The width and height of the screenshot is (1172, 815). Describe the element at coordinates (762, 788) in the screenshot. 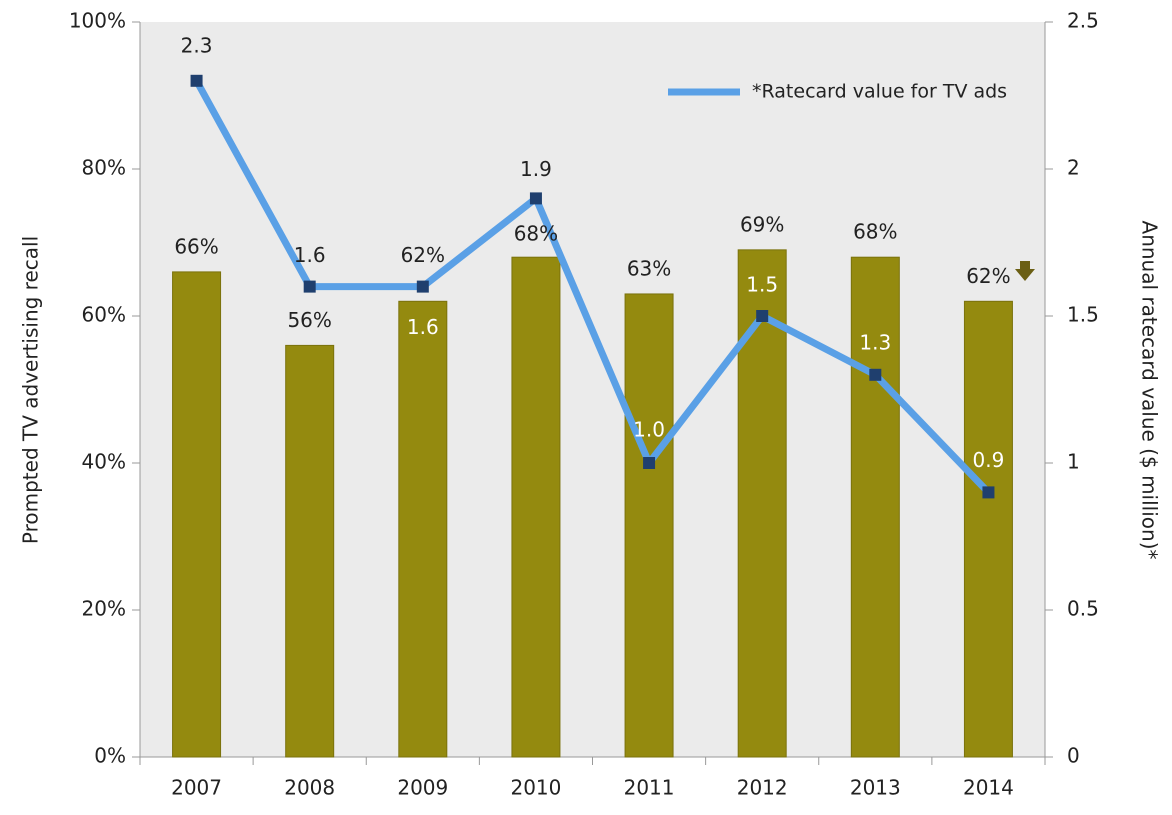

I see `x-tick-label: 2012` at that location.